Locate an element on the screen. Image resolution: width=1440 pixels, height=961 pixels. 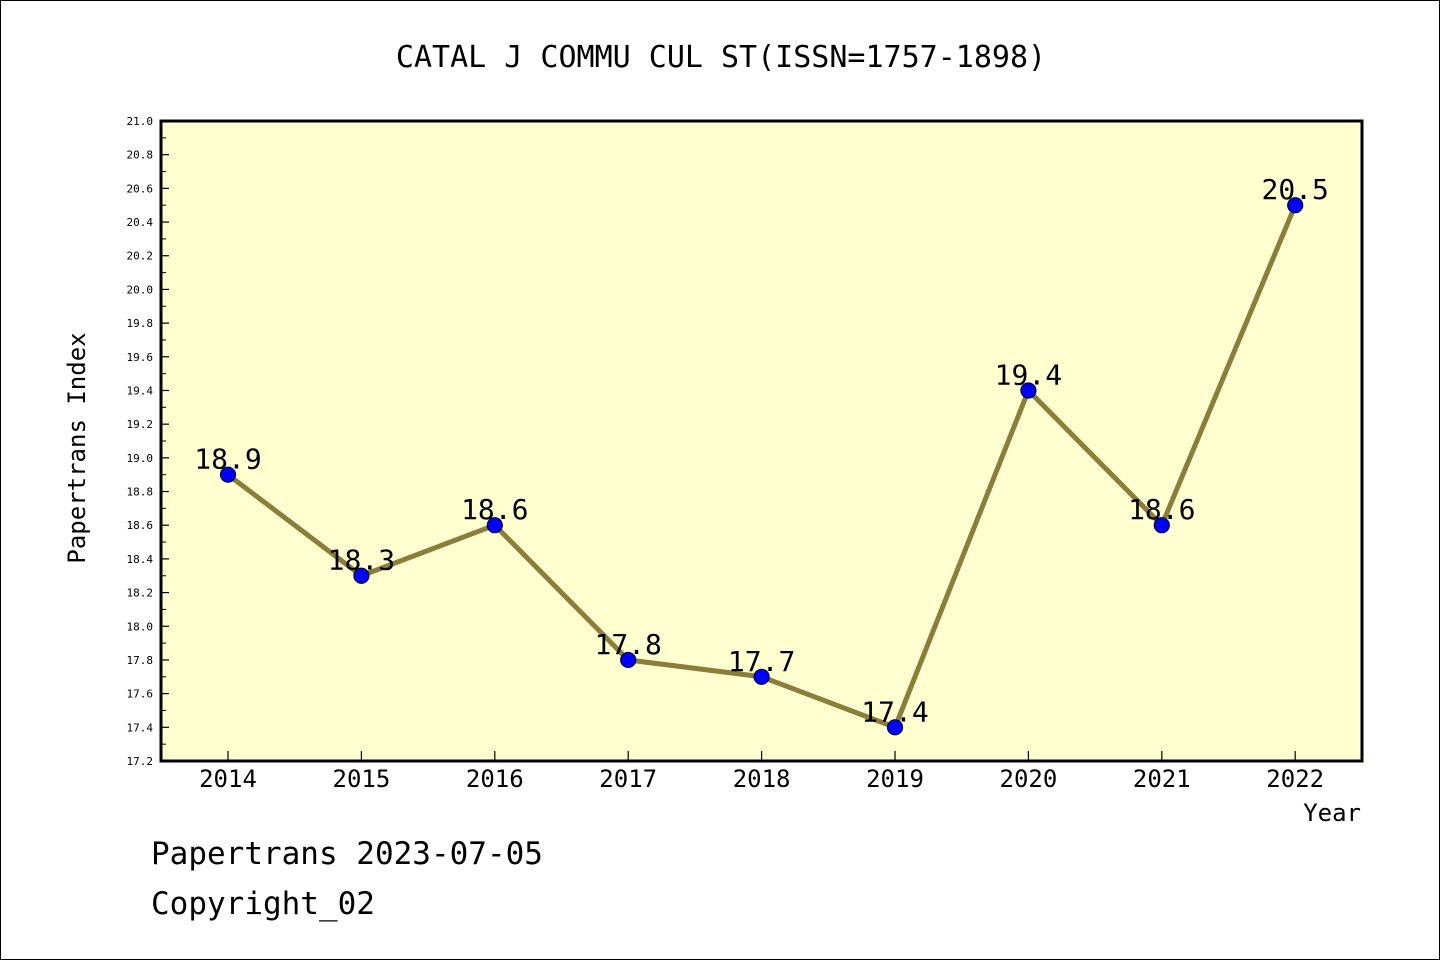
data-label: 17.4 is located at coordinates (894, 711).